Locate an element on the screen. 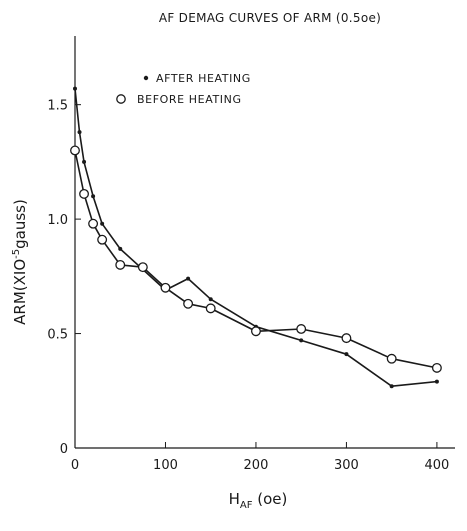 The width and height of the screenshot is (467, 531). x-tick-label: 400 is located at coordinates (436, 465).